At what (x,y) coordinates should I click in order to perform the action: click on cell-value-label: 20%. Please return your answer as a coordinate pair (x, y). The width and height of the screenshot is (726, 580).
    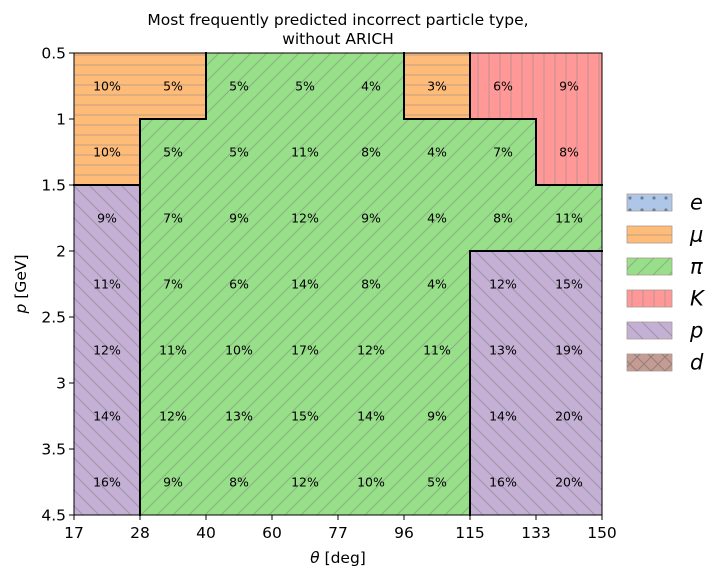
    Looking at the image, I should click on (569, 416).